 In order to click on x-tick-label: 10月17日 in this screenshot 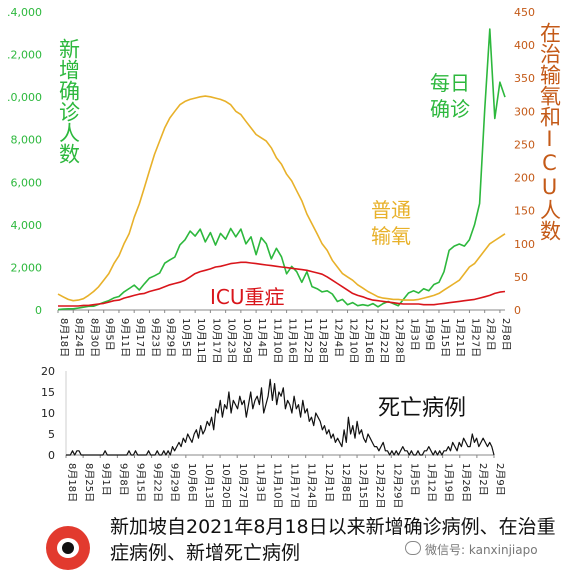, I will do `click(216, 340)`.